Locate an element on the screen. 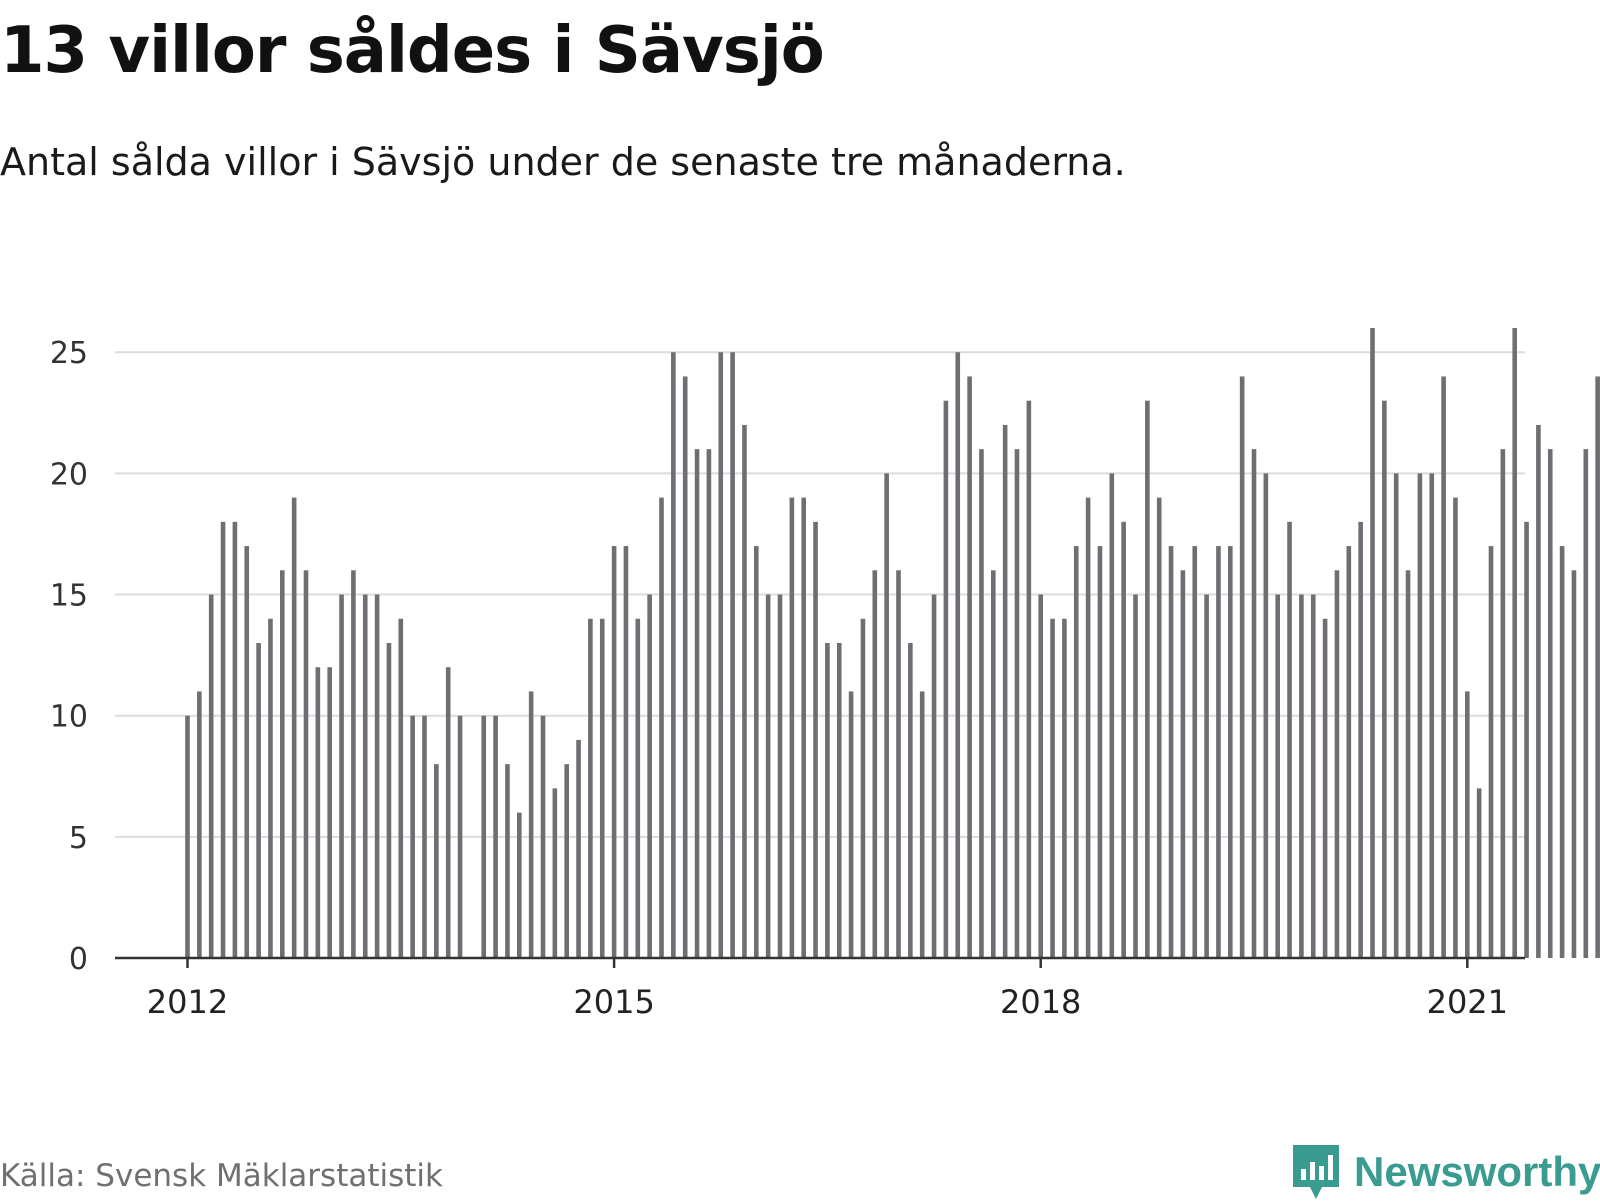 The height and width of the screenshot is (1204, 1600). x-tick-label: 2018 is located at coordinates (1040, 1002).